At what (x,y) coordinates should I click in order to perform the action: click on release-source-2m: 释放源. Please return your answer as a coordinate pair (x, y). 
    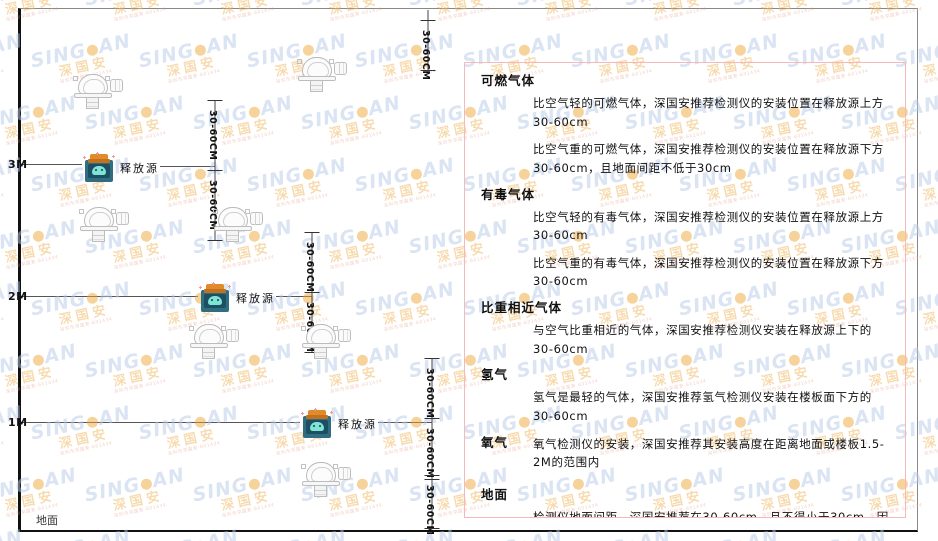
    Looking at the image, I should click on (235, 297).